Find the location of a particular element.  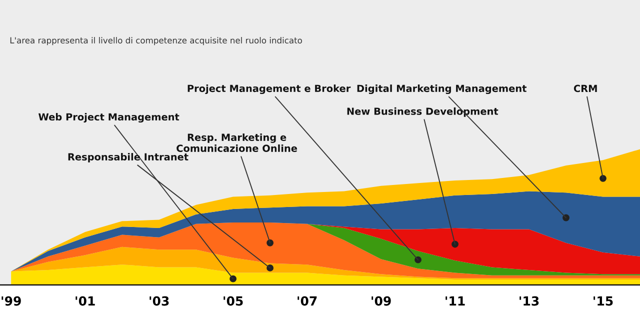

x-tick-label: '05 is located at coordinates (233, 301).